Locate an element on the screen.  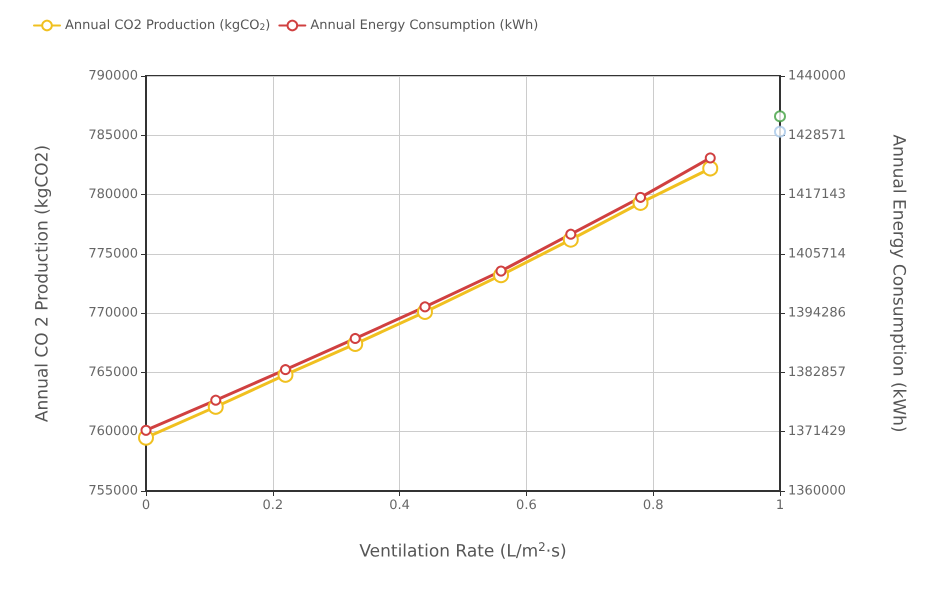
y-axis-title: Annual CO 2 Production (kgCO2) is located at coordinates (42, 283).